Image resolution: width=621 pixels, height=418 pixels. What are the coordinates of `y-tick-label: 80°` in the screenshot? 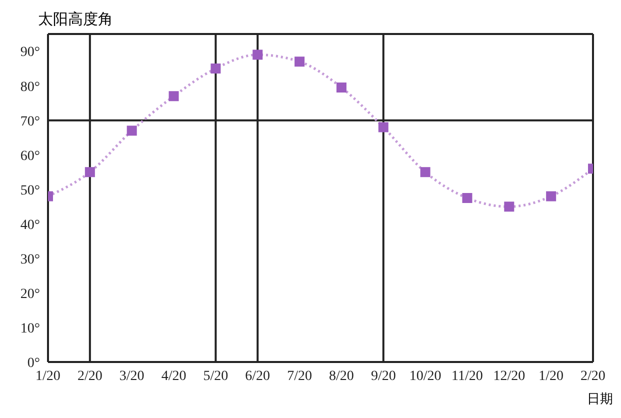 It's located at (30, 87).